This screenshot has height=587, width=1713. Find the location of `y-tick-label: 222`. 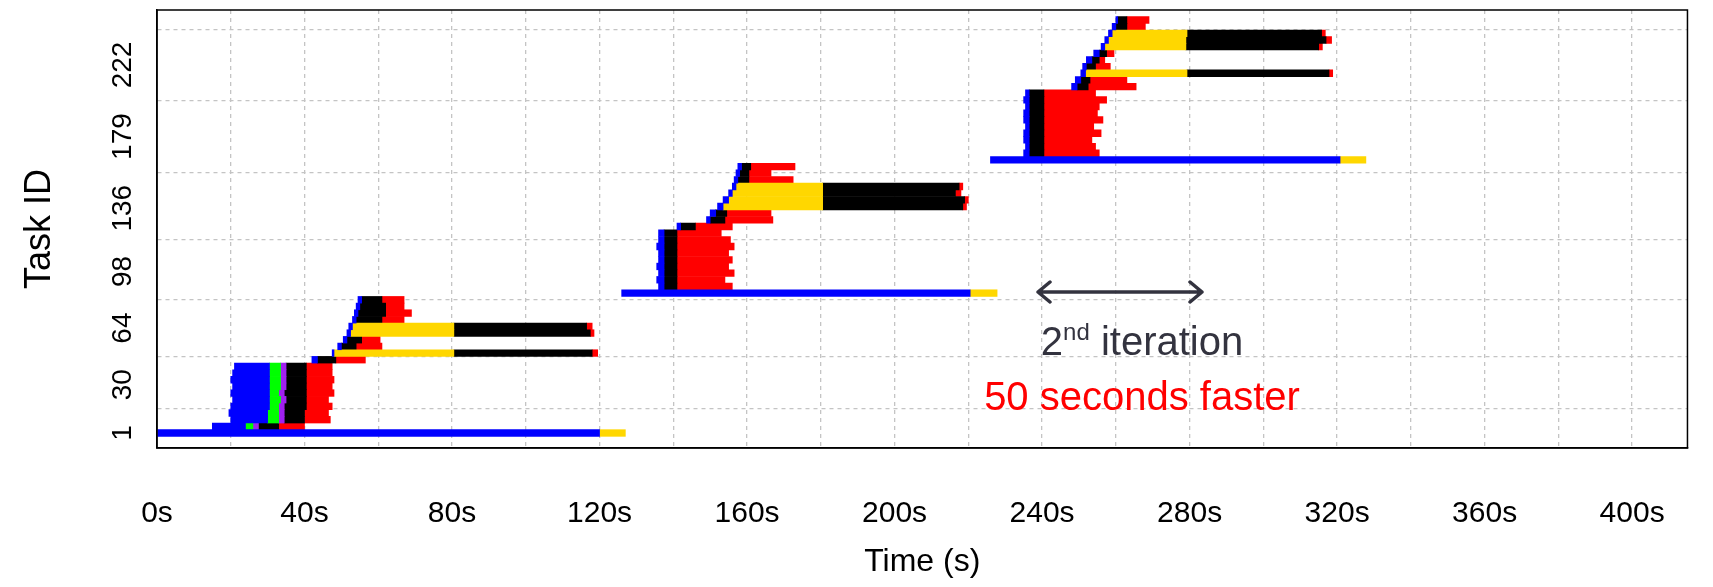

y-tick-label: 222 is located at coordinates (121, 65).